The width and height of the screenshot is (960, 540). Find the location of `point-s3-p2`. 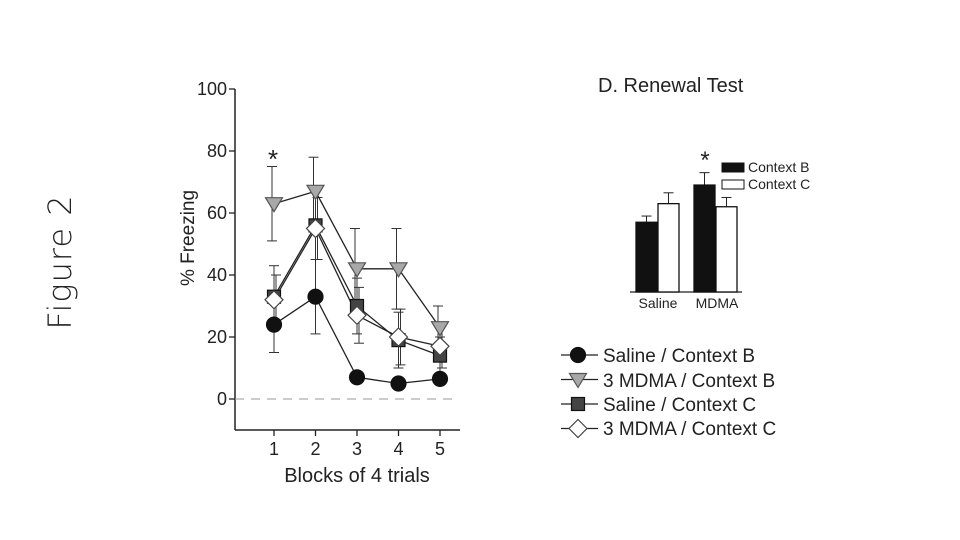

point-s3-p2 is located at coordinates (357, 315).